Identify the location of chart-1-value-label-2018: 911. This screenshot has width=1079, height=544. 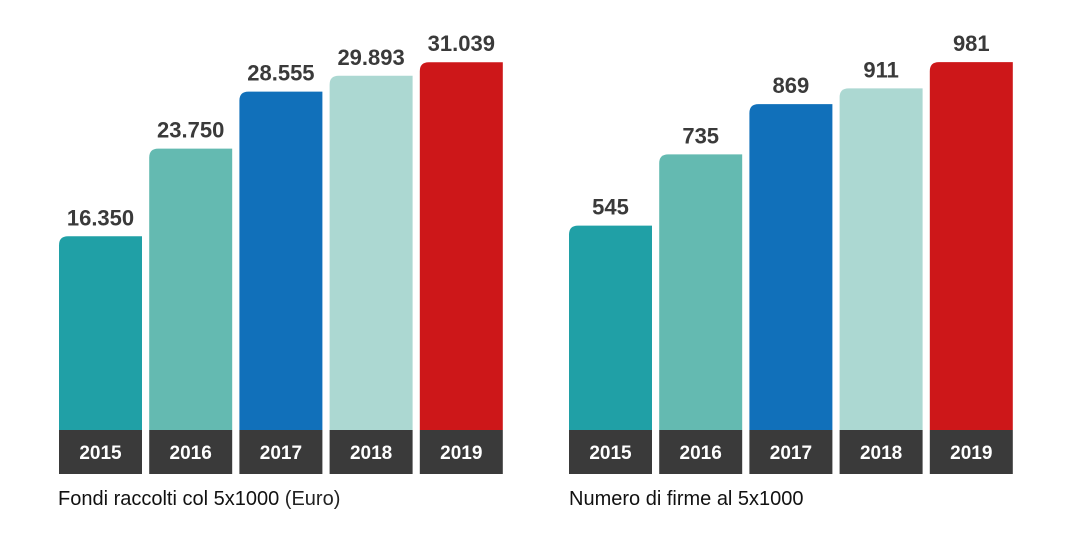
(881, 69).